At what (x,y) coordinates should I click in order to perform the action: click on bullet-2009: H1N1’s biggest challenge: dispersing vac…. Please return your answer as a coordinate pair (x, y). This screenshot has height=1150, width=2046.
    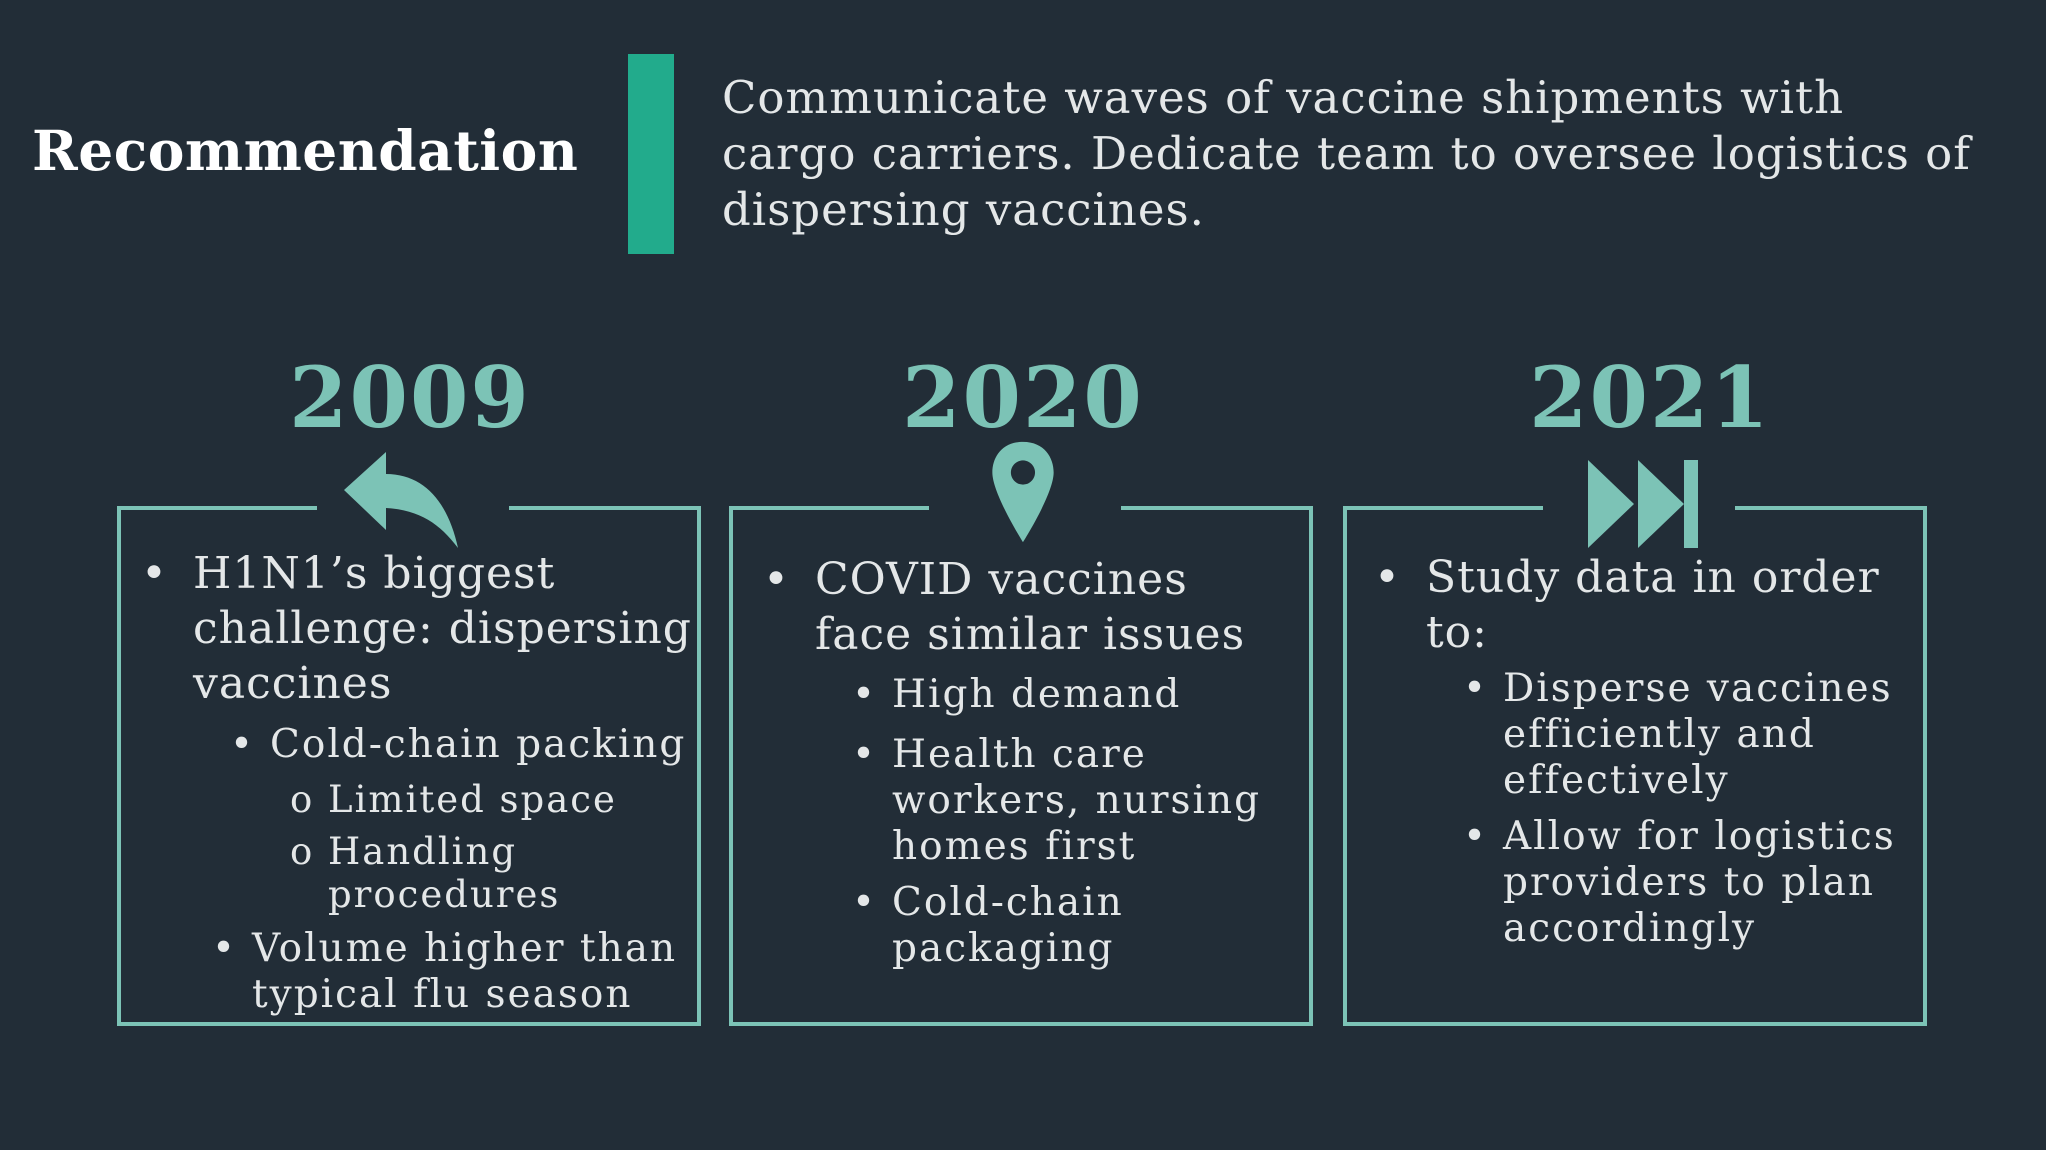
    Looking at the image, I should click on (427, 628).